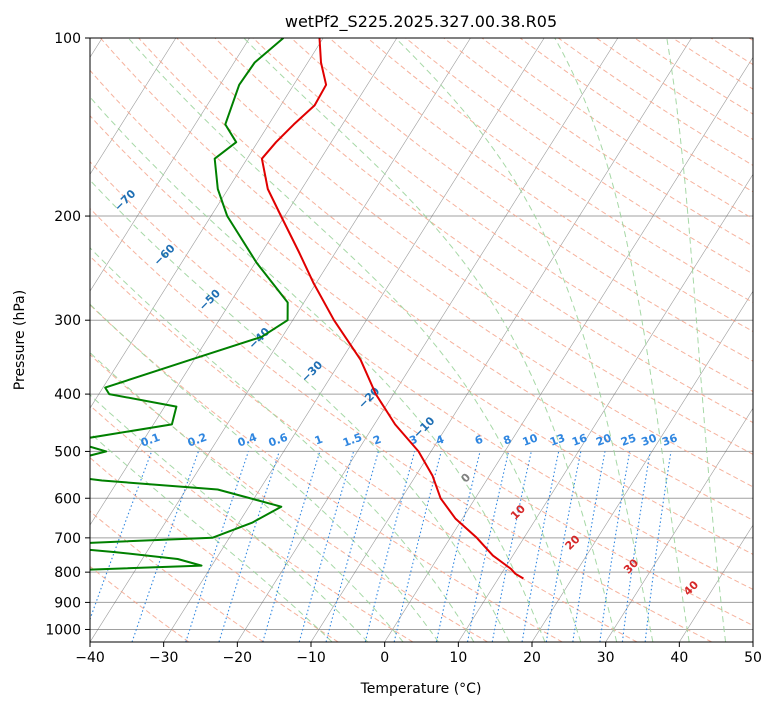 The width and height of the screenshot is (775, 708). What do you see at coordinates (631, 566) in the screenshot?
I see `dry-adiabat-label: 30` at bounding box center [631, 566].